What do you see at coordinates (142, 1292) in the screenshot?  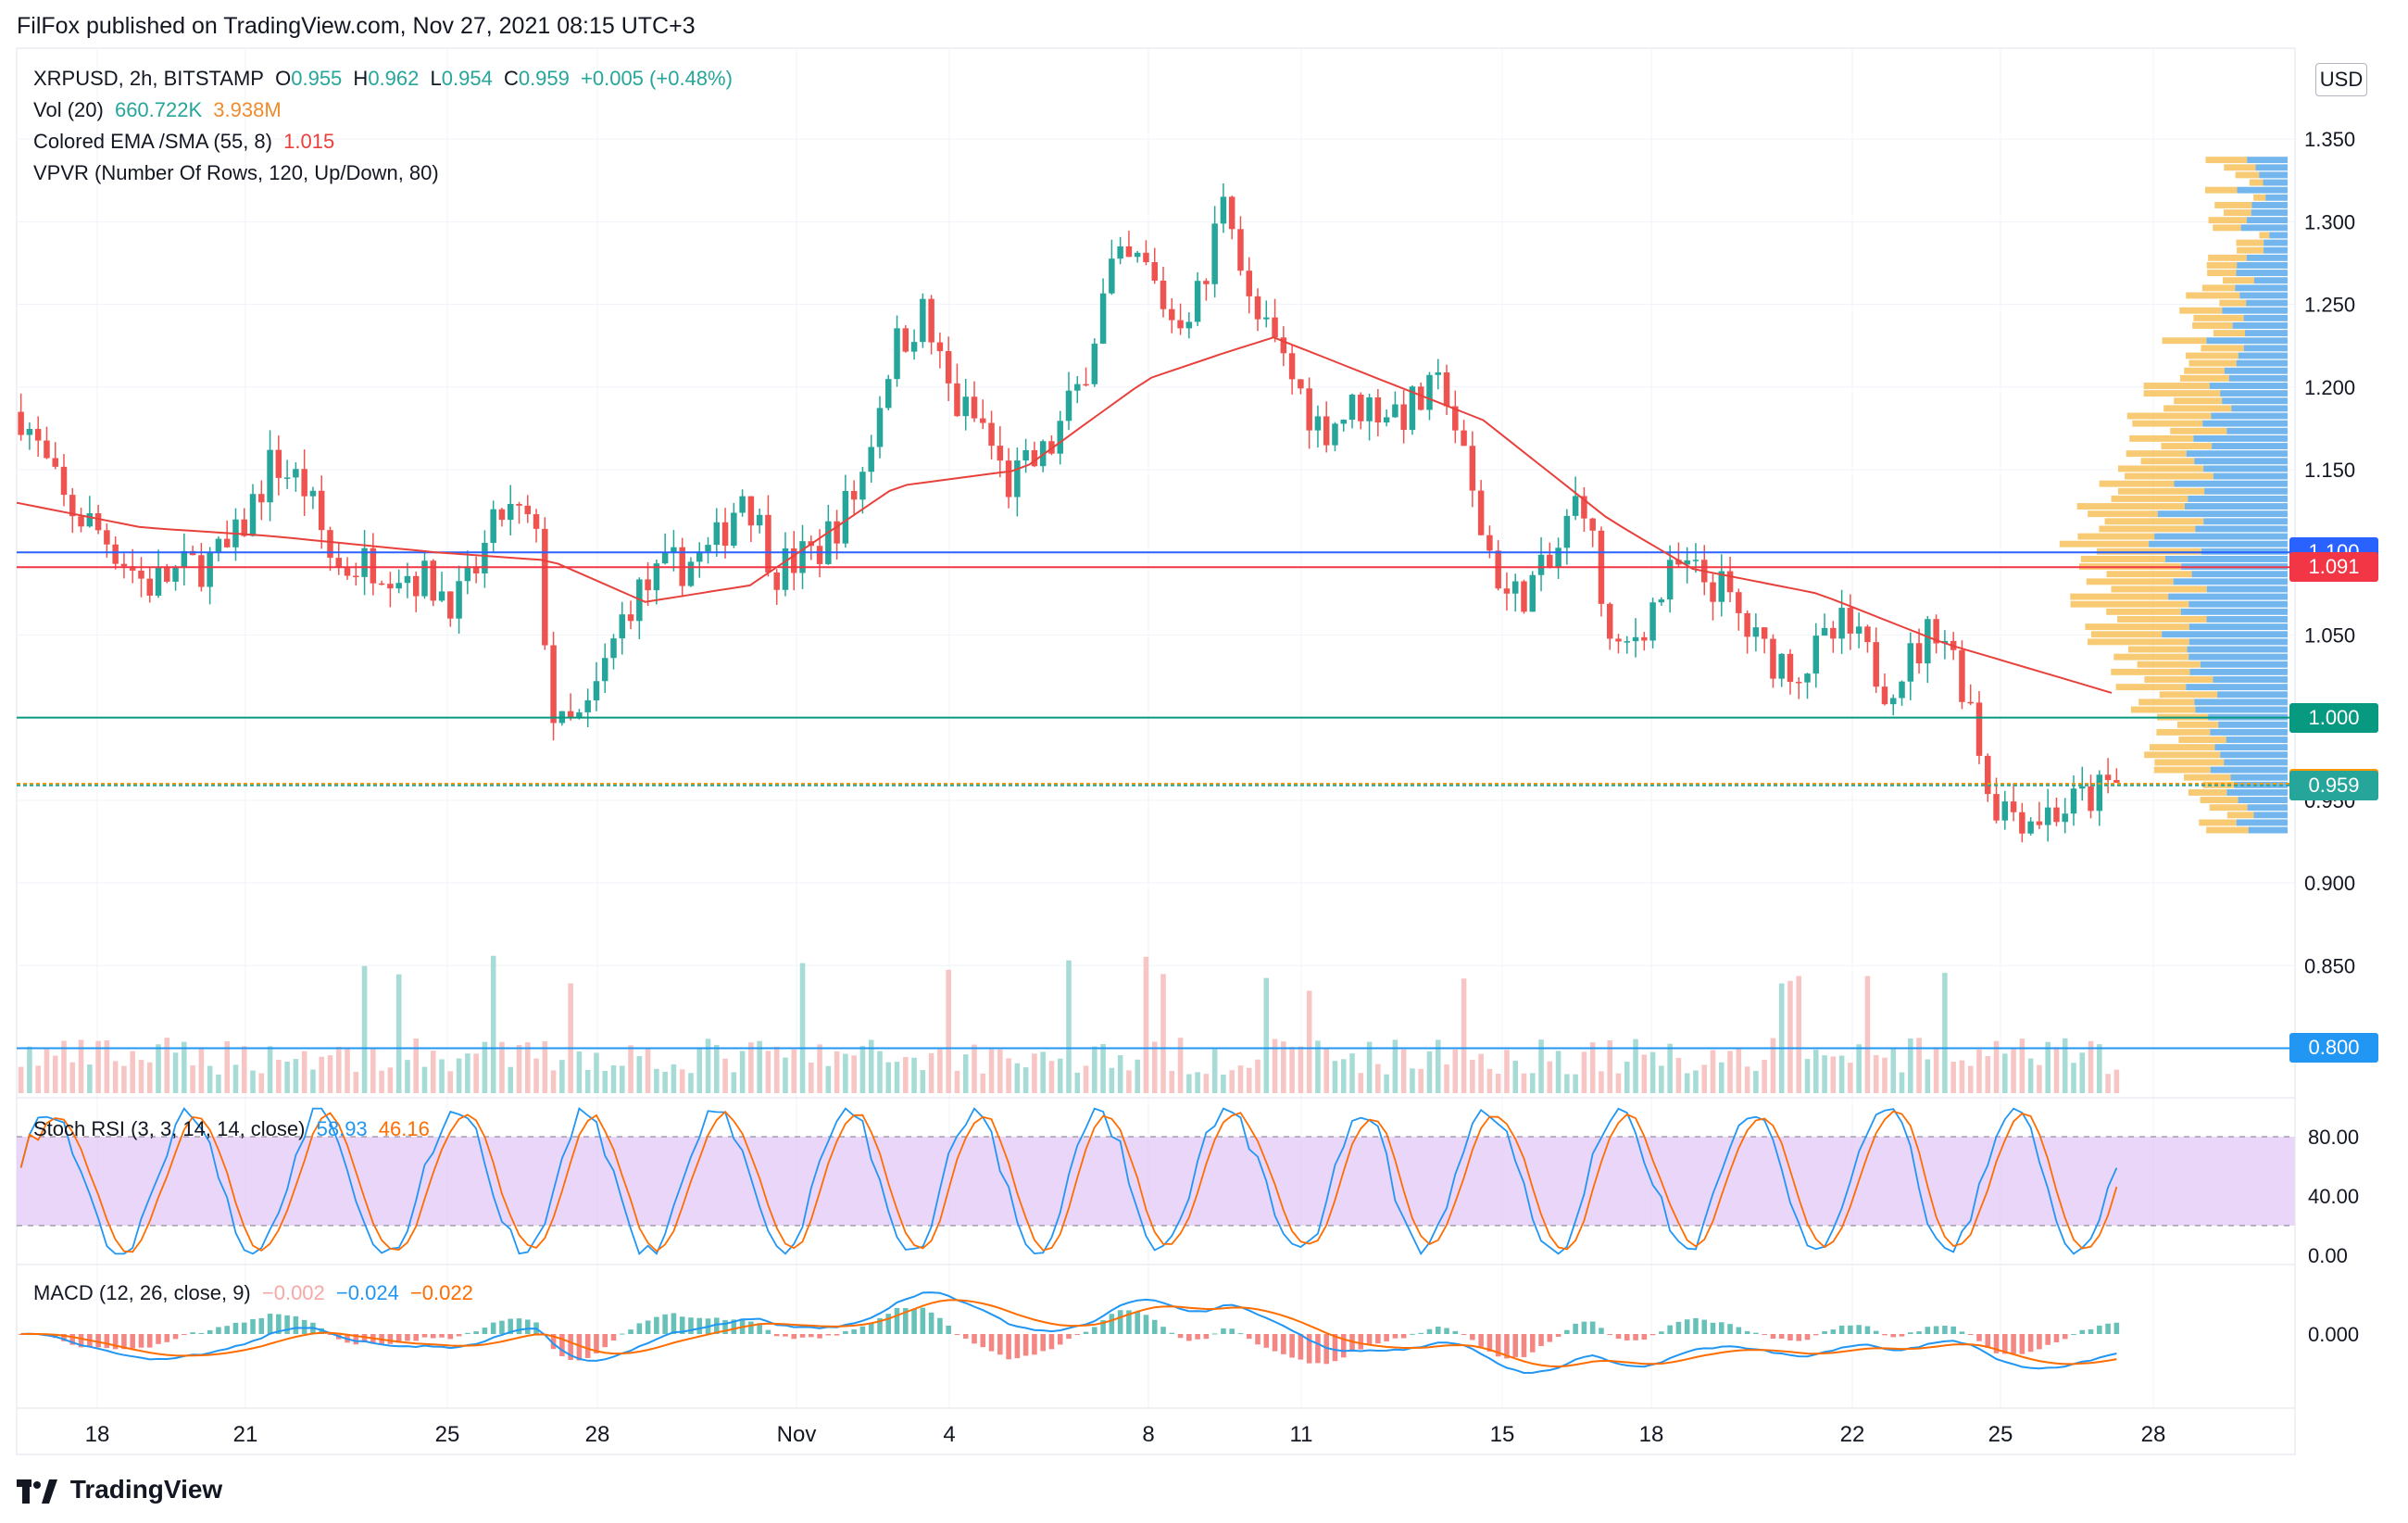 I see `macd-label: MACD (12, 26, close, 9)` at bounding box center [142, 1292].